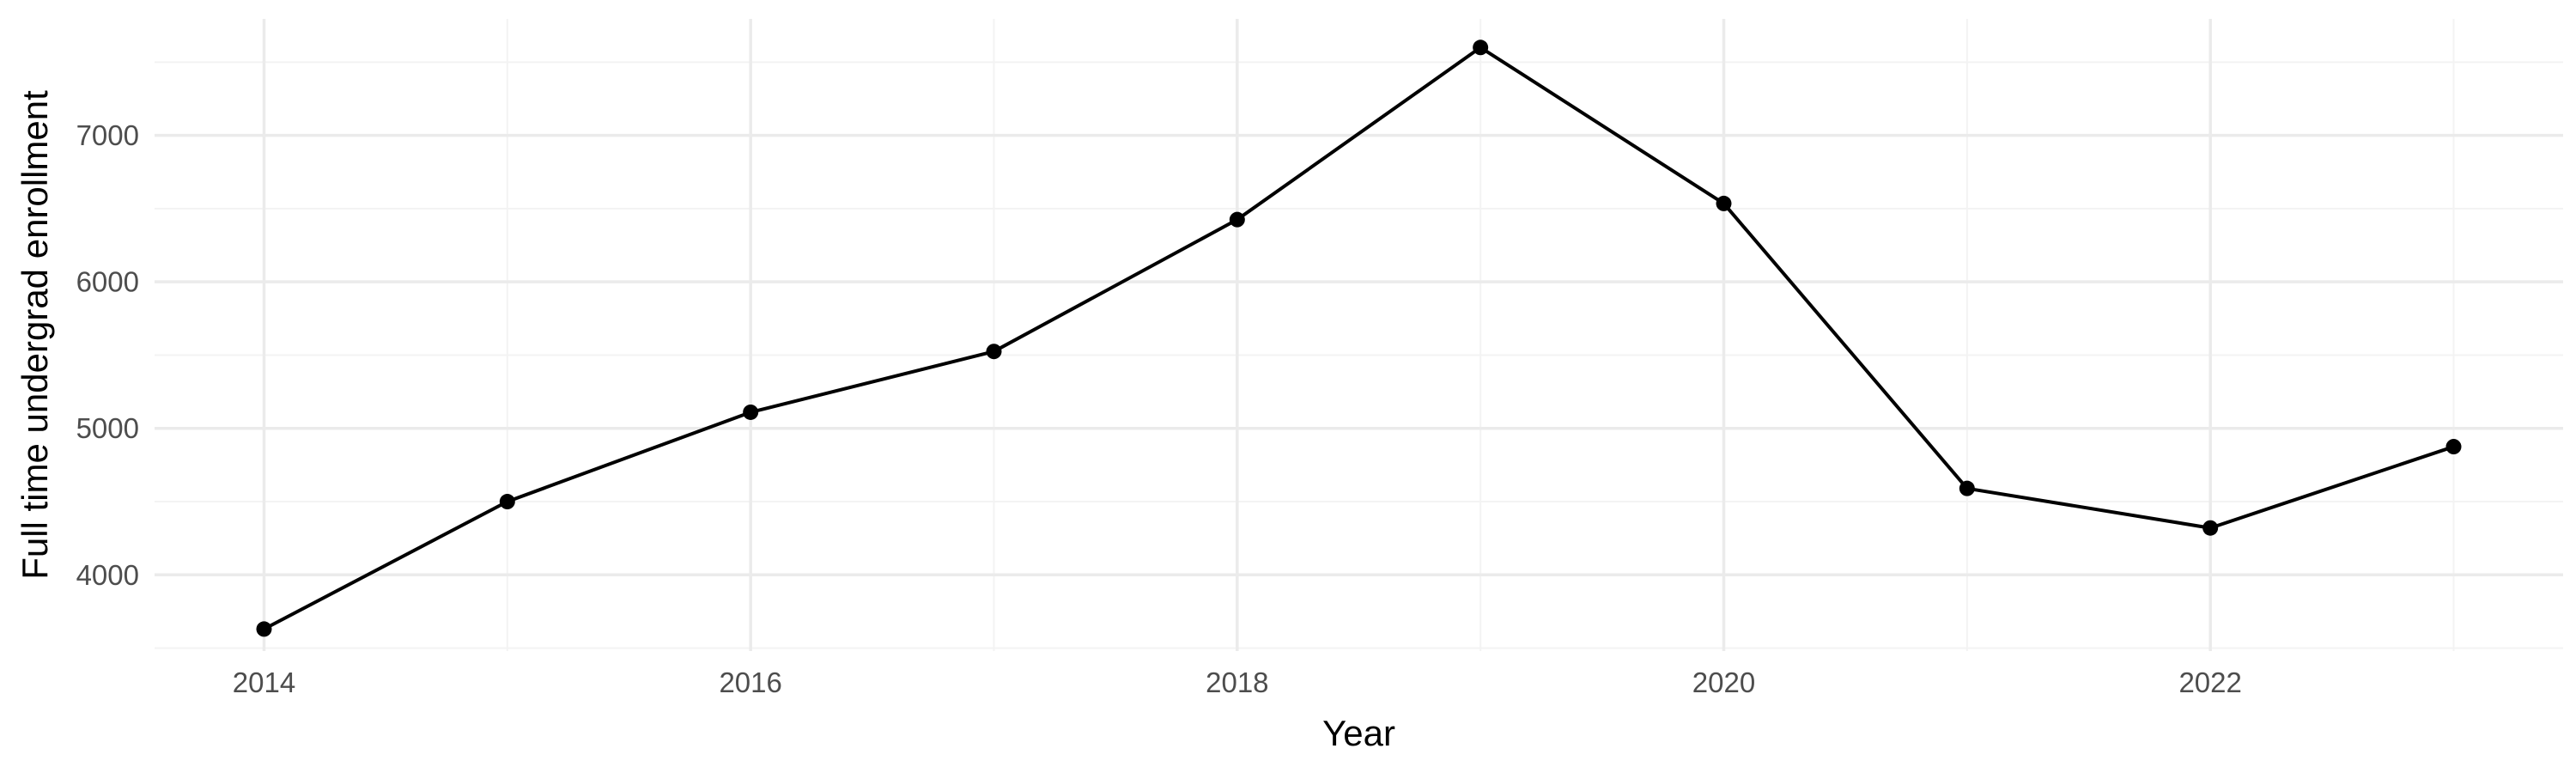  Describe the element at coordinates (35, 335) in the screenshot. I see `y-axis-title: Full time undergrad enrollment` at that location.